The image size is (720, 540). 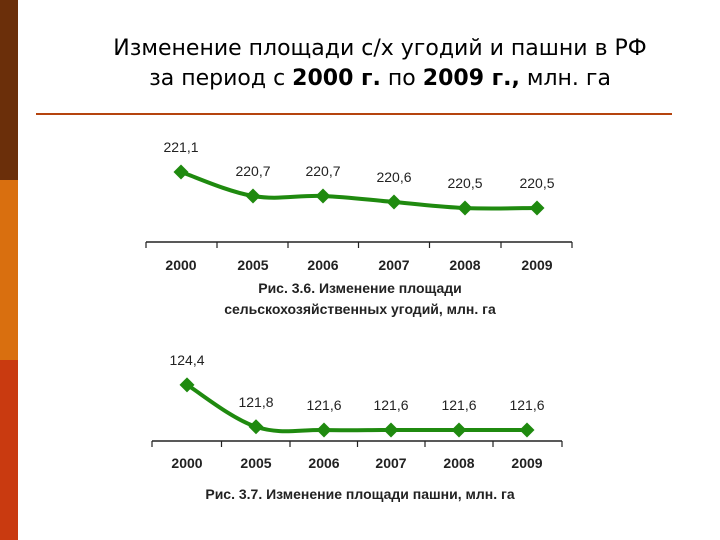 What do you see at coordinates (9, 90) in the screenshot?
I see `decor-bar-top` at bounding box center [9, 90].